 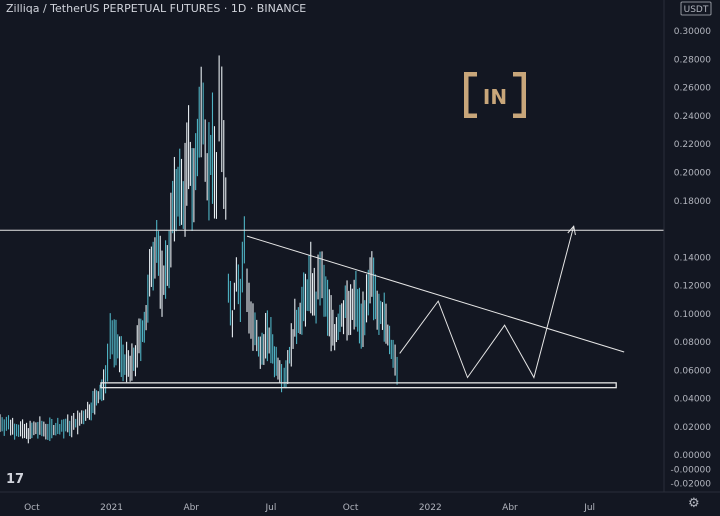 I want to click on price-tick-label: 0.14000, so click(x=692, y=258).